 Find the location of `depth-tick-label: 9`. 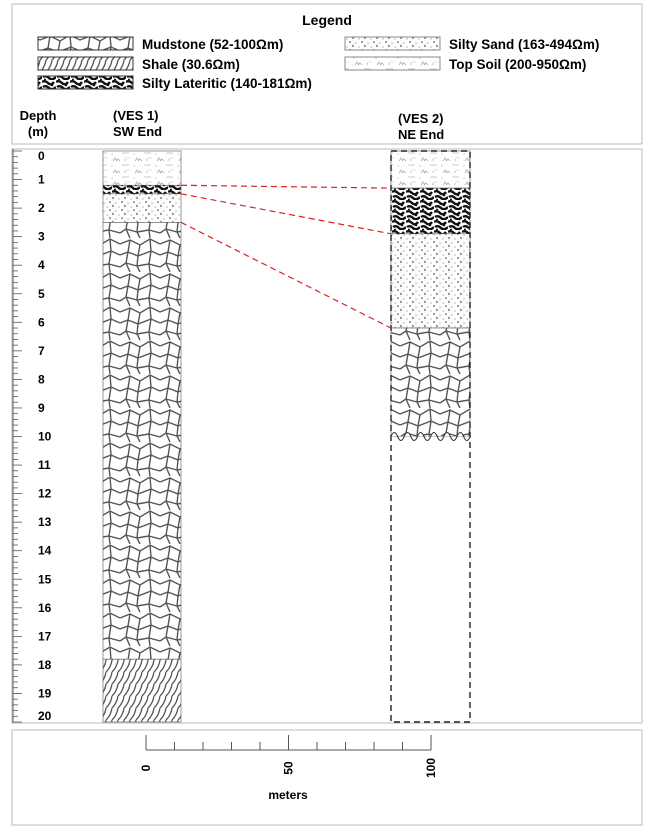

depth-tick-label: 9 is located at coordinates (41, 408).